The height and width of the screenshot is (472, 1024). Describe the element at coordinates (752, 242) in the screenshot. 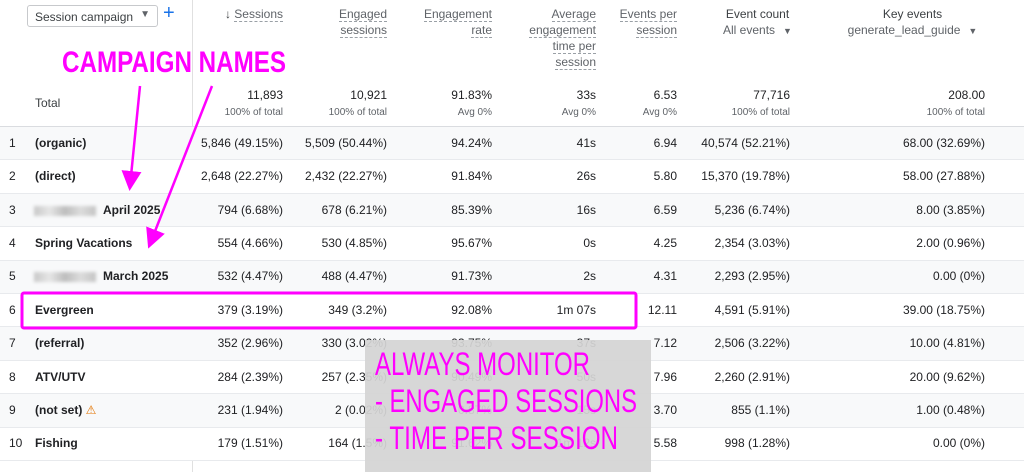

I see `metric-value: 2,354 (3.03%)` at that location.